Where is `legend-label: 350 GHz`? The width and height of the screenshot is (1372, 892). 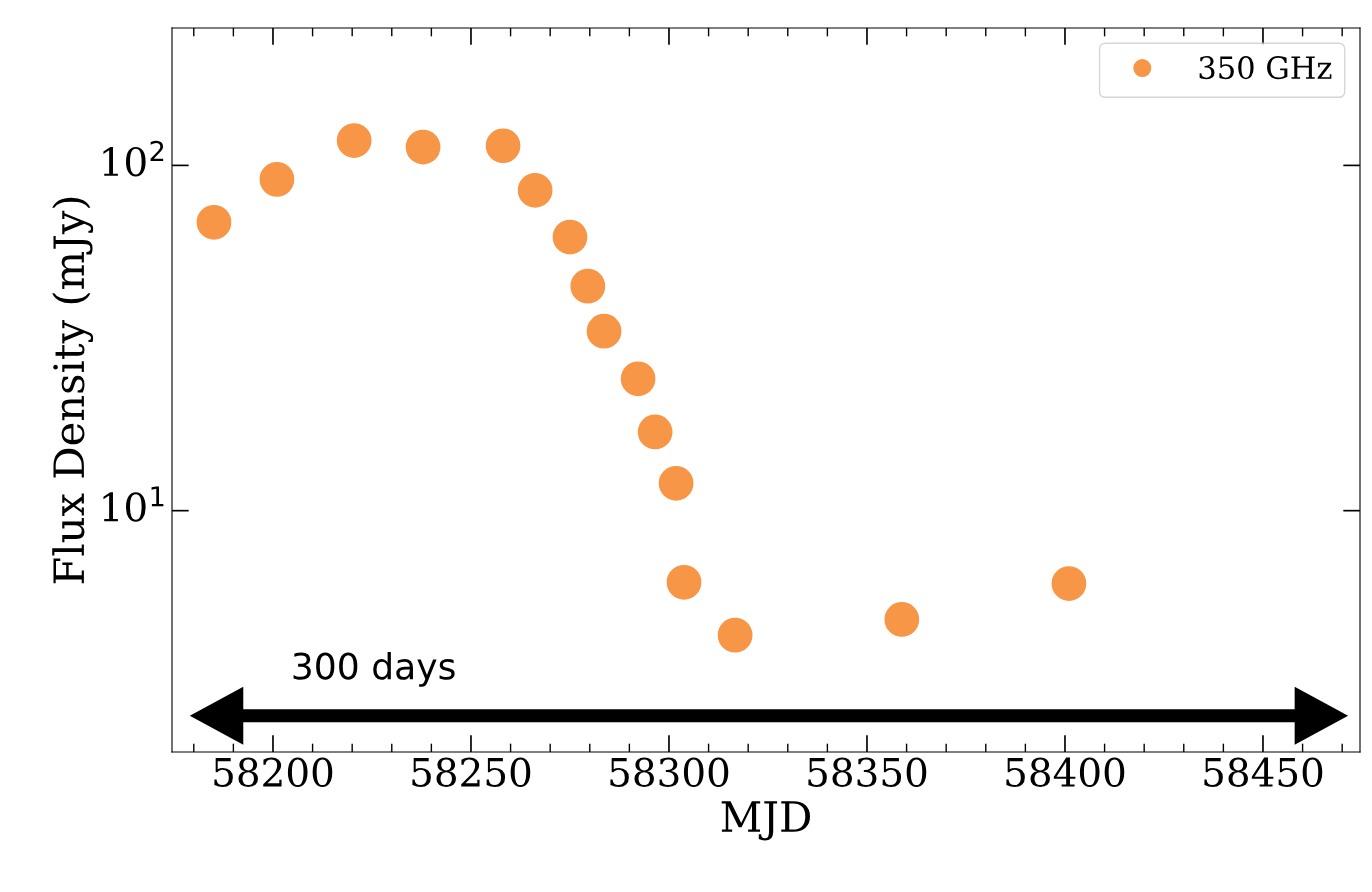
legend-label: 350 GHz is located at coordinates (1265, 68).